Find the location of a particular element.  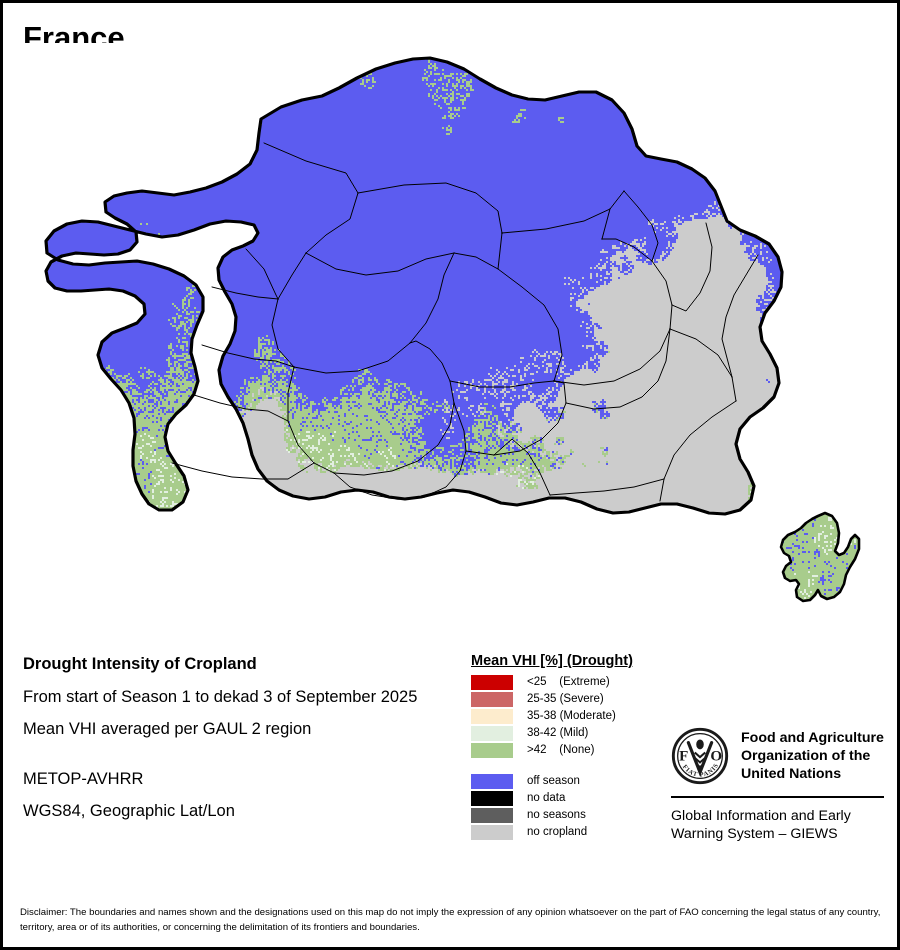

legend-label-extreme: <25 (Extreme) is located at coordinates (568, 681).